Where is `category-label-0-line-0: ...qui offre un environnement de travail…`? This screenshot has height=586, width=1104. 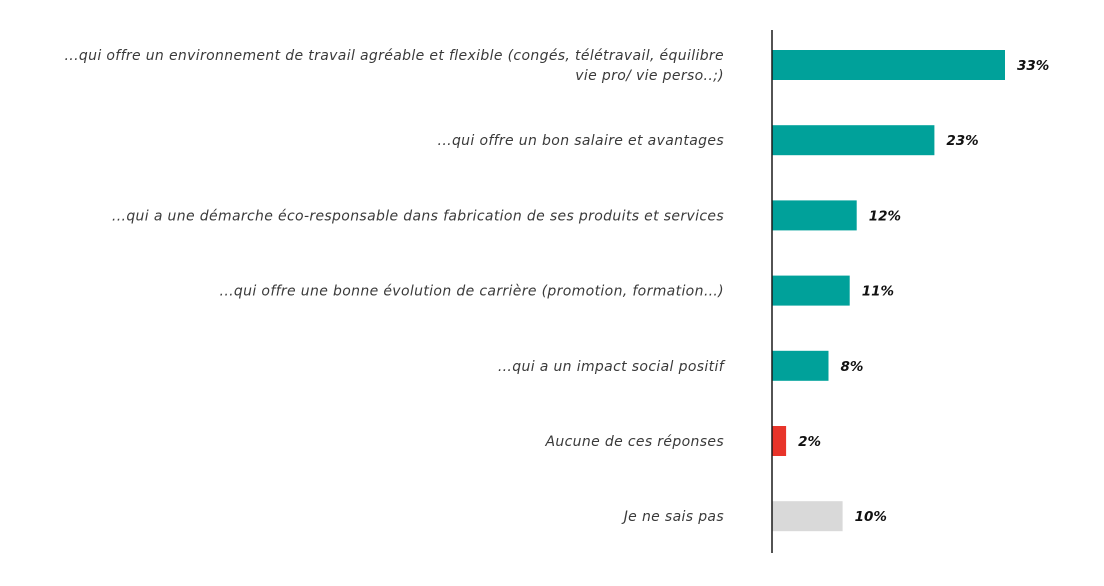 category-label-0-line-0: ...qui offre un environnement de travail… is located at coordinates (394, 56).